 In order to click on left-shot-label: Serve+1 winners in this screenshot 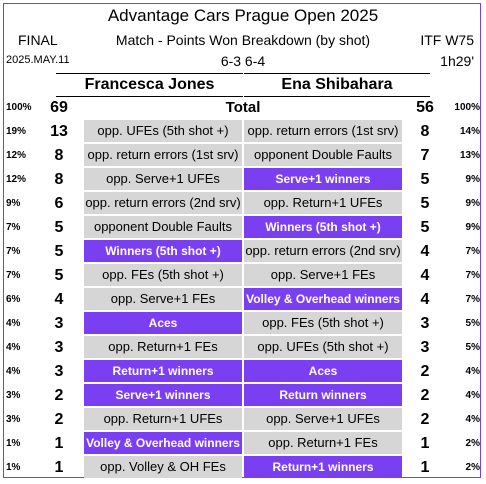, I will do `click(163, 395)`.